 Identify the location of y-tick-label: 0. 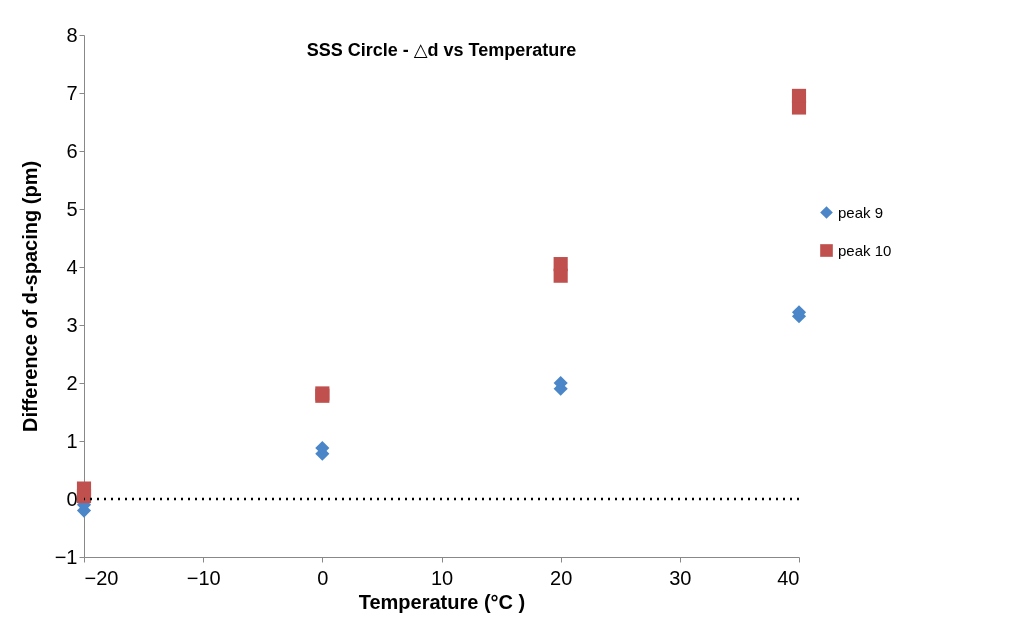
(72, 498).